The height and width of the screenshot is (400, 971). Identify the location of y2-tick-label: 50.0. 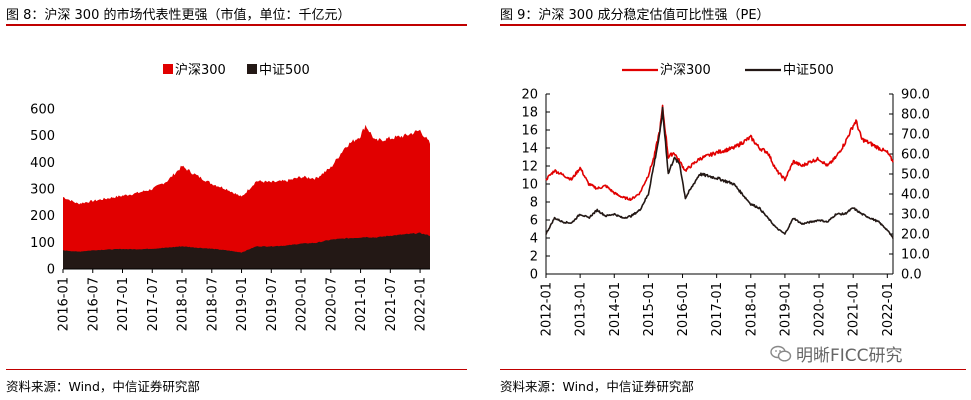
(915, 175).